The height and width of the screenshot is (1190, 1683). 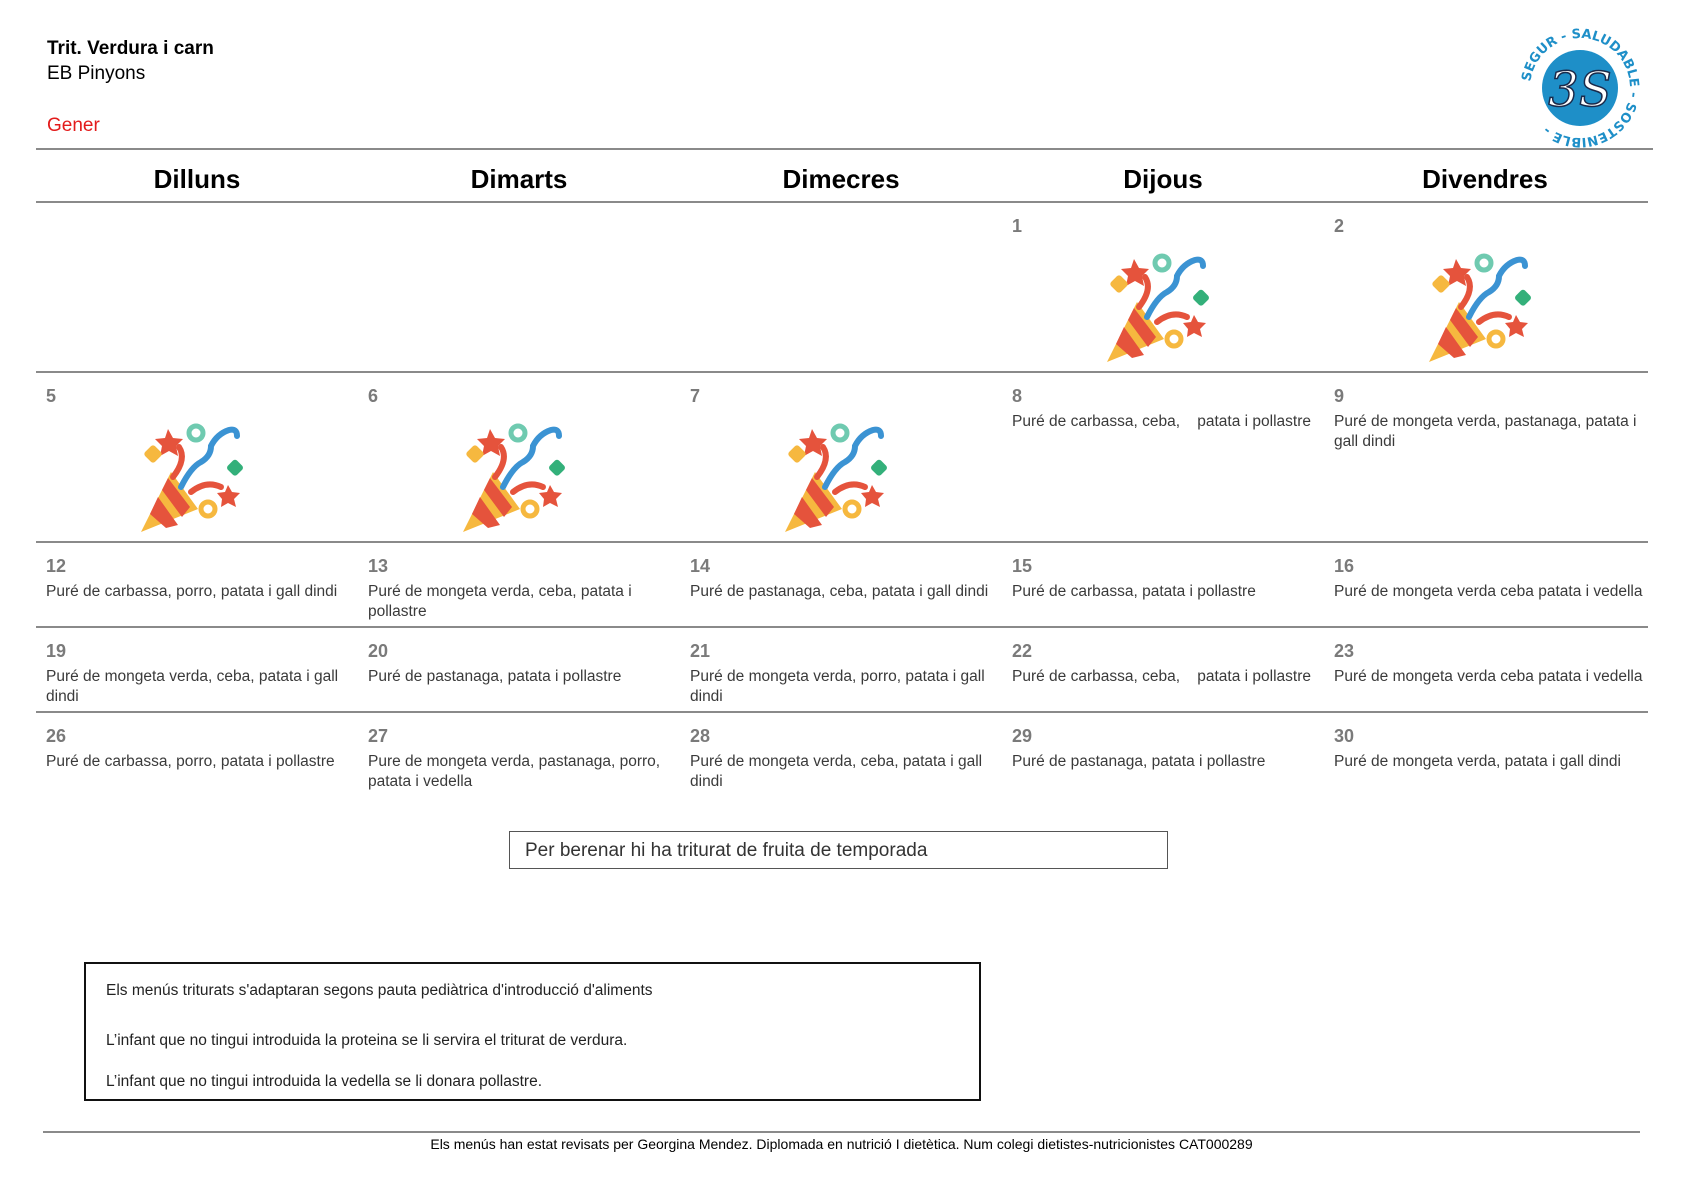 What do you see at coordinates (56, 566) in the screenshot?
I see `day-number: 12` at bounding box center [56, 566].